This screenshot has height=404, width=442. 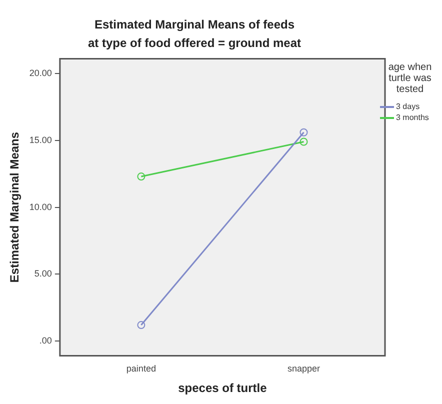 What do you see at coordinates (195, 43) in the screenshot?
I see `chart-subtitle: at type of food offered = ground meat` at bounding box center [195, 43].